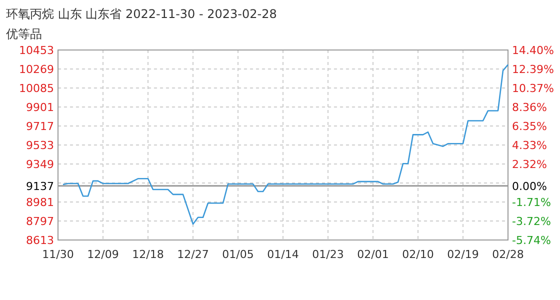  What do you see at coordinates (529, 145) in the screenshot?
I see `y2-tick-label: 4.33%` at bounding box center [529, 145].